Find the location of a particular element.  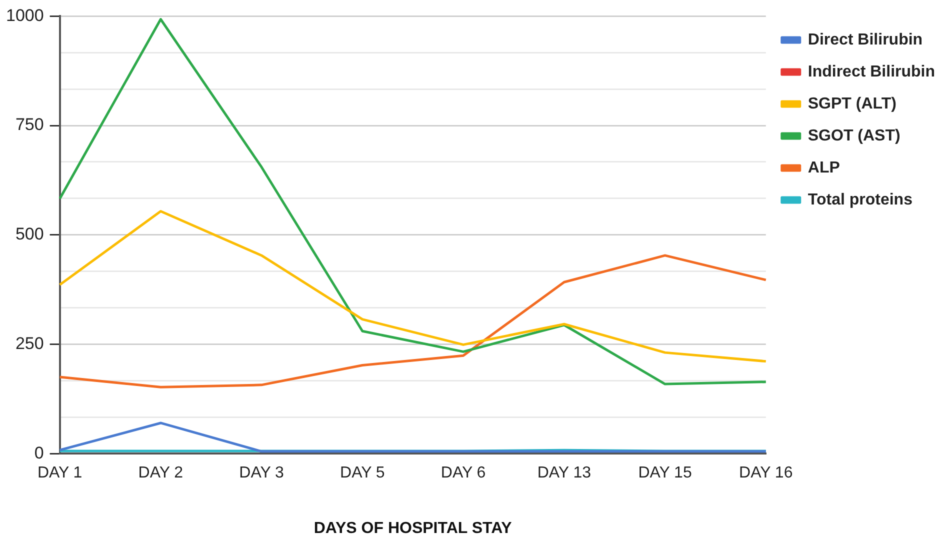

x-tick-label: DAY 6 is located at coordinates (463, 473).